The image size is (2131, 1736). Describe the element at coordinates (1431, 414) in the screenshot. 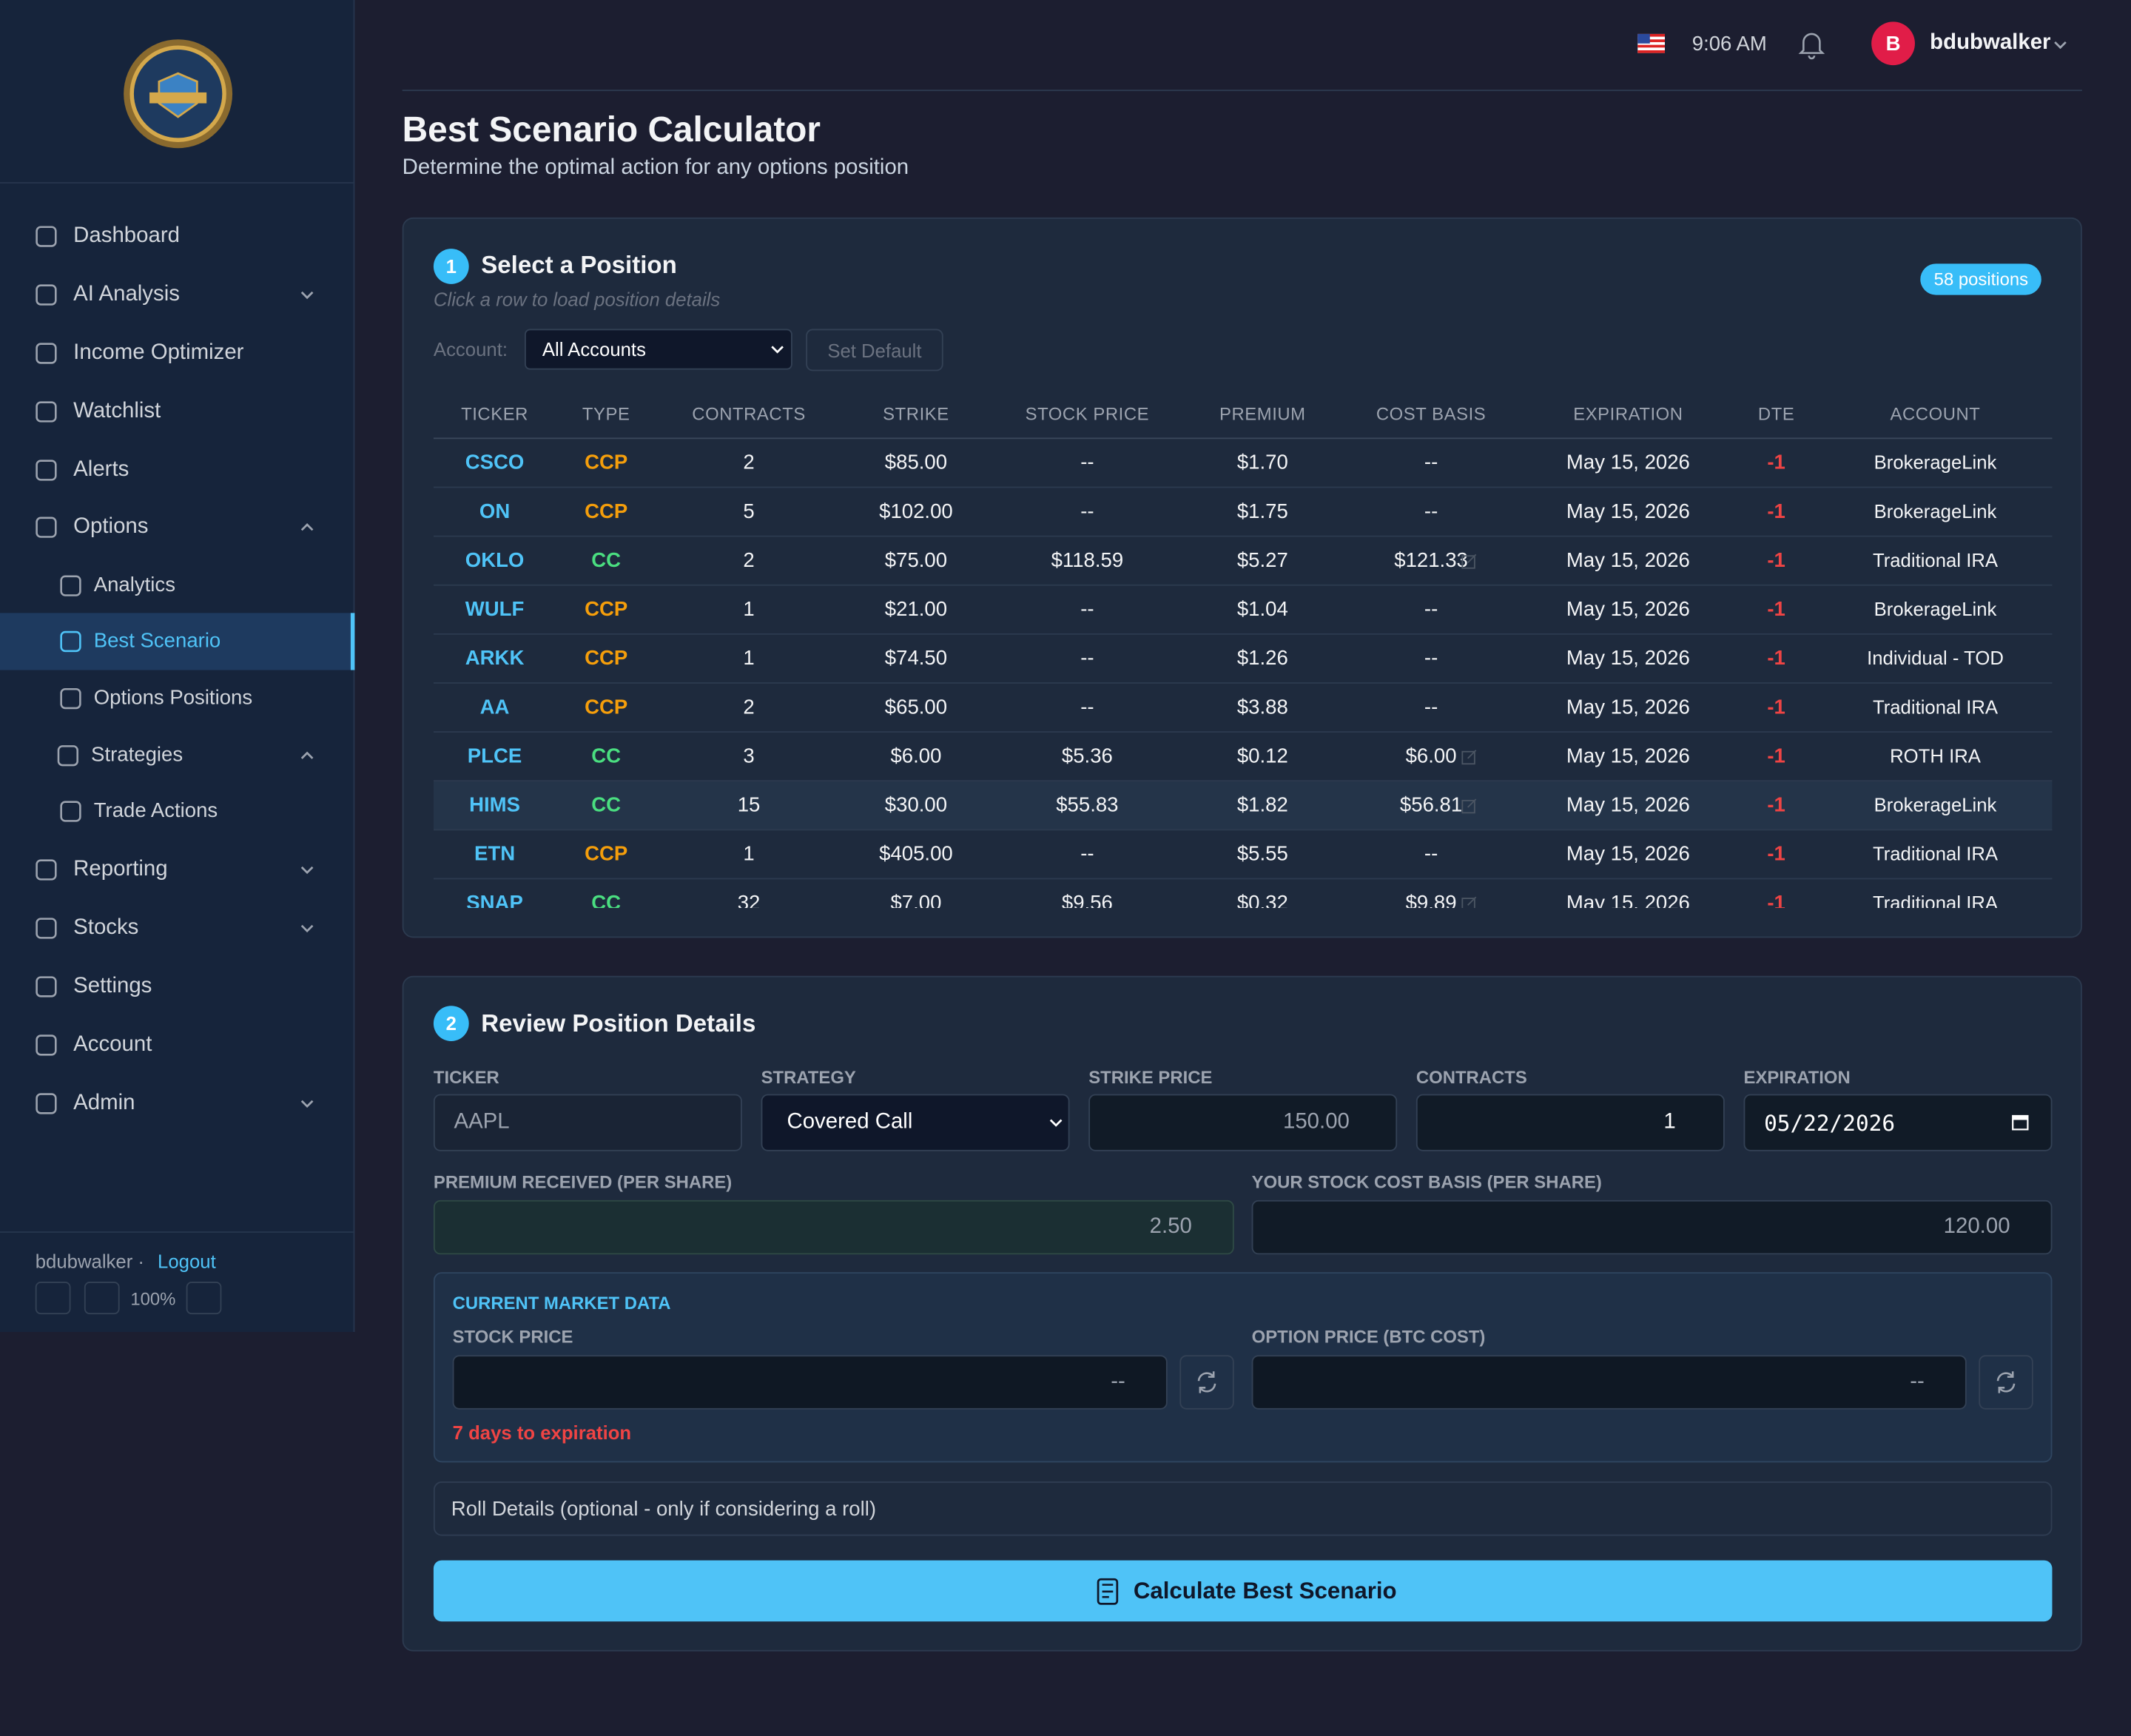

I see `column-header: COST BASIS` at that location.